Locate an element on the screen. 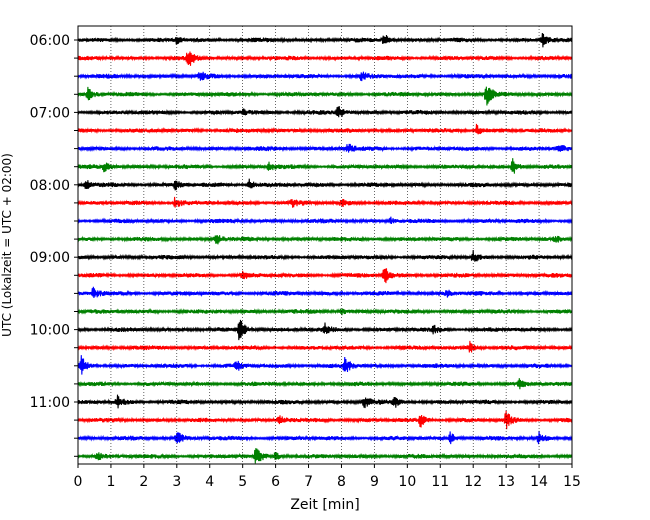 This screenshot has height=520, width=650. x-tick-label: 3 is located at coordinates (176, 482).